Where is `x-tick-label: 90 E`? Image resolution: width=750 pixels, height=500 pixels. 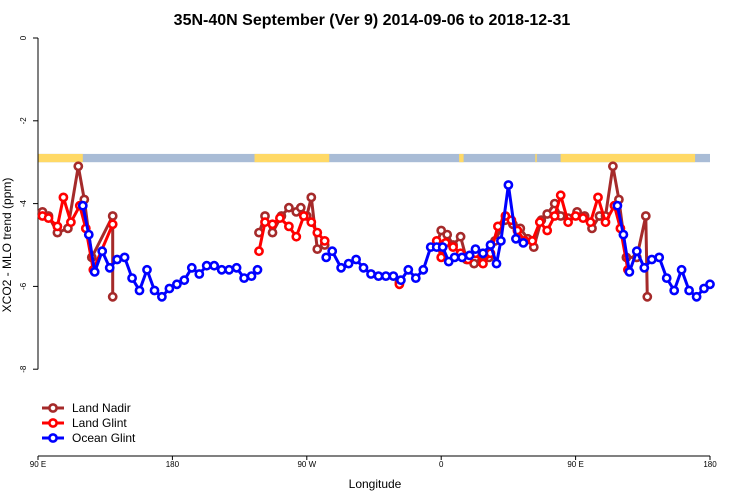
x-tick-label: 90 E is located at coordinates (575, 464).